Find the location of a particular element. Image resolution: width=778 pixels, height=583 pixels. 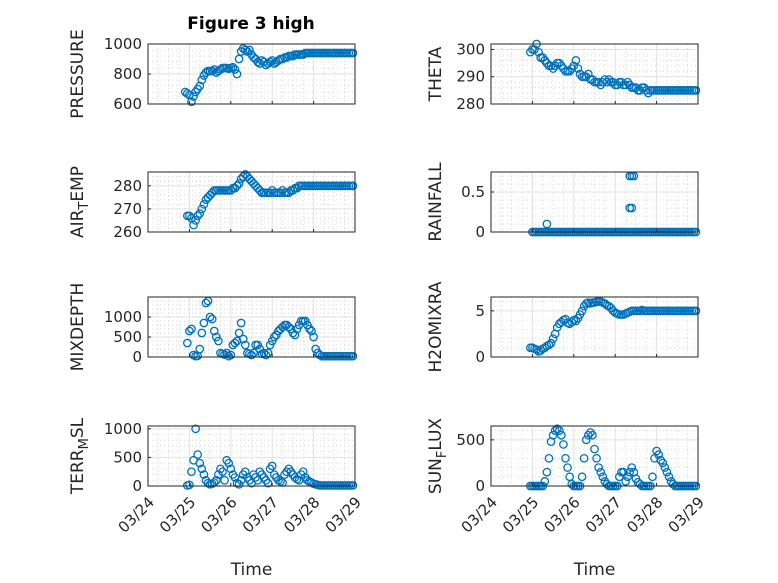

y-tick-label: 290 is located at coordinates (470, 77).